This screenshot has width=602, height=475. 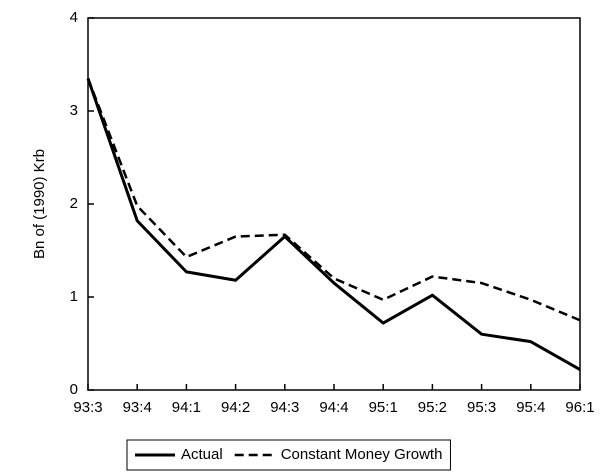 What do you see at coordinates (530, 407) in the screenshot?
I see `x-tick-label: 95:4` at bounding box center [530, 407].